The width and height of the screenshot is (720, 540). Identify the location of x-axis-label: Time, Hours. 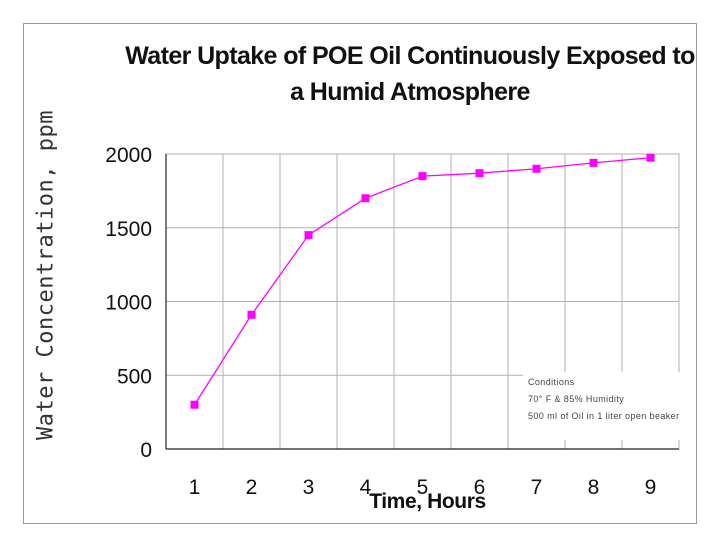
(427, 501).